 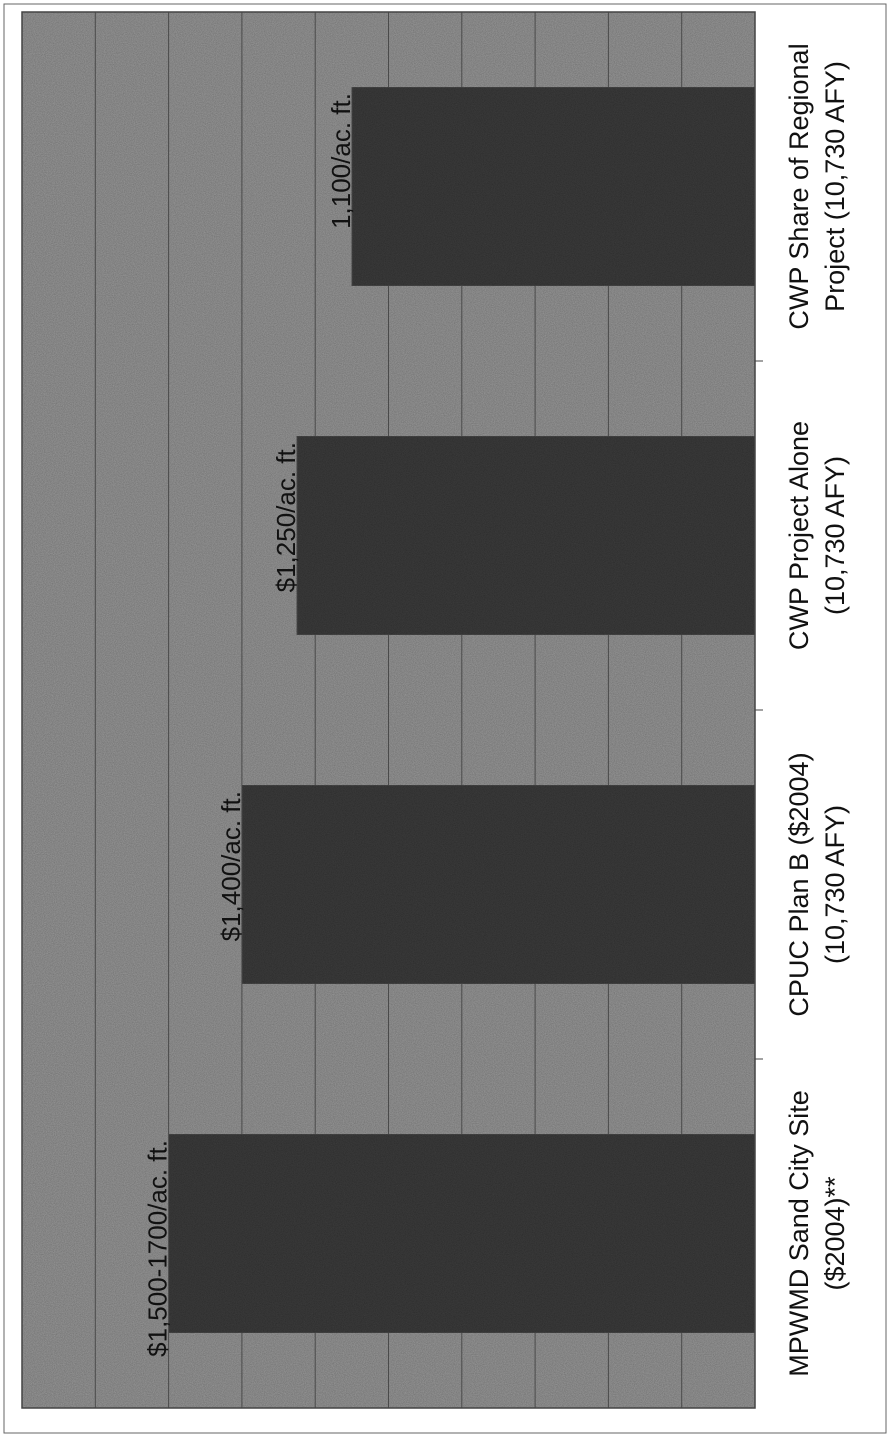 What do you see at coordinates (835, 186) in the screenshot?
I see `category-tick-label: Project (10,730 AFY)` at bounding box center [835, 186].